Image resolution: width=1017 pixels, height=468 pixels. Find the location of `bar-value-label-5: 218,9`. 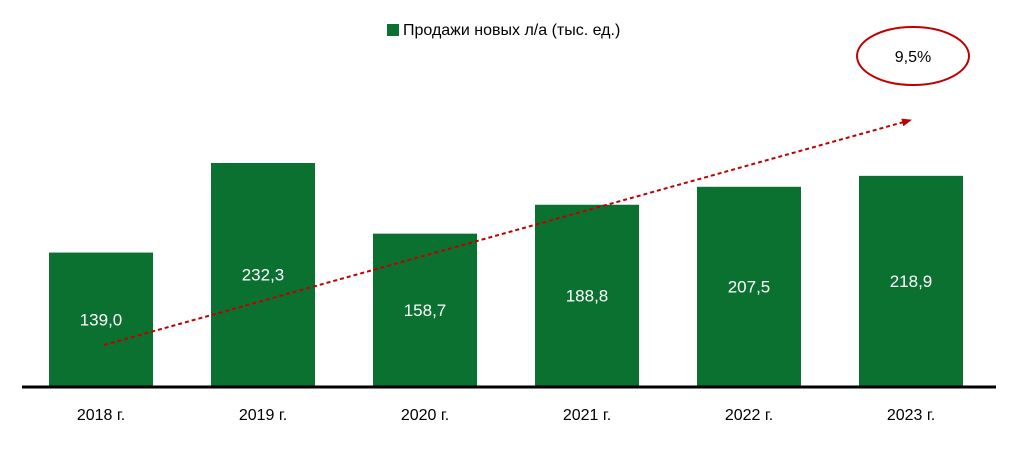

bar-value-label-5: 218,9 is located at coordinates (911, 281).